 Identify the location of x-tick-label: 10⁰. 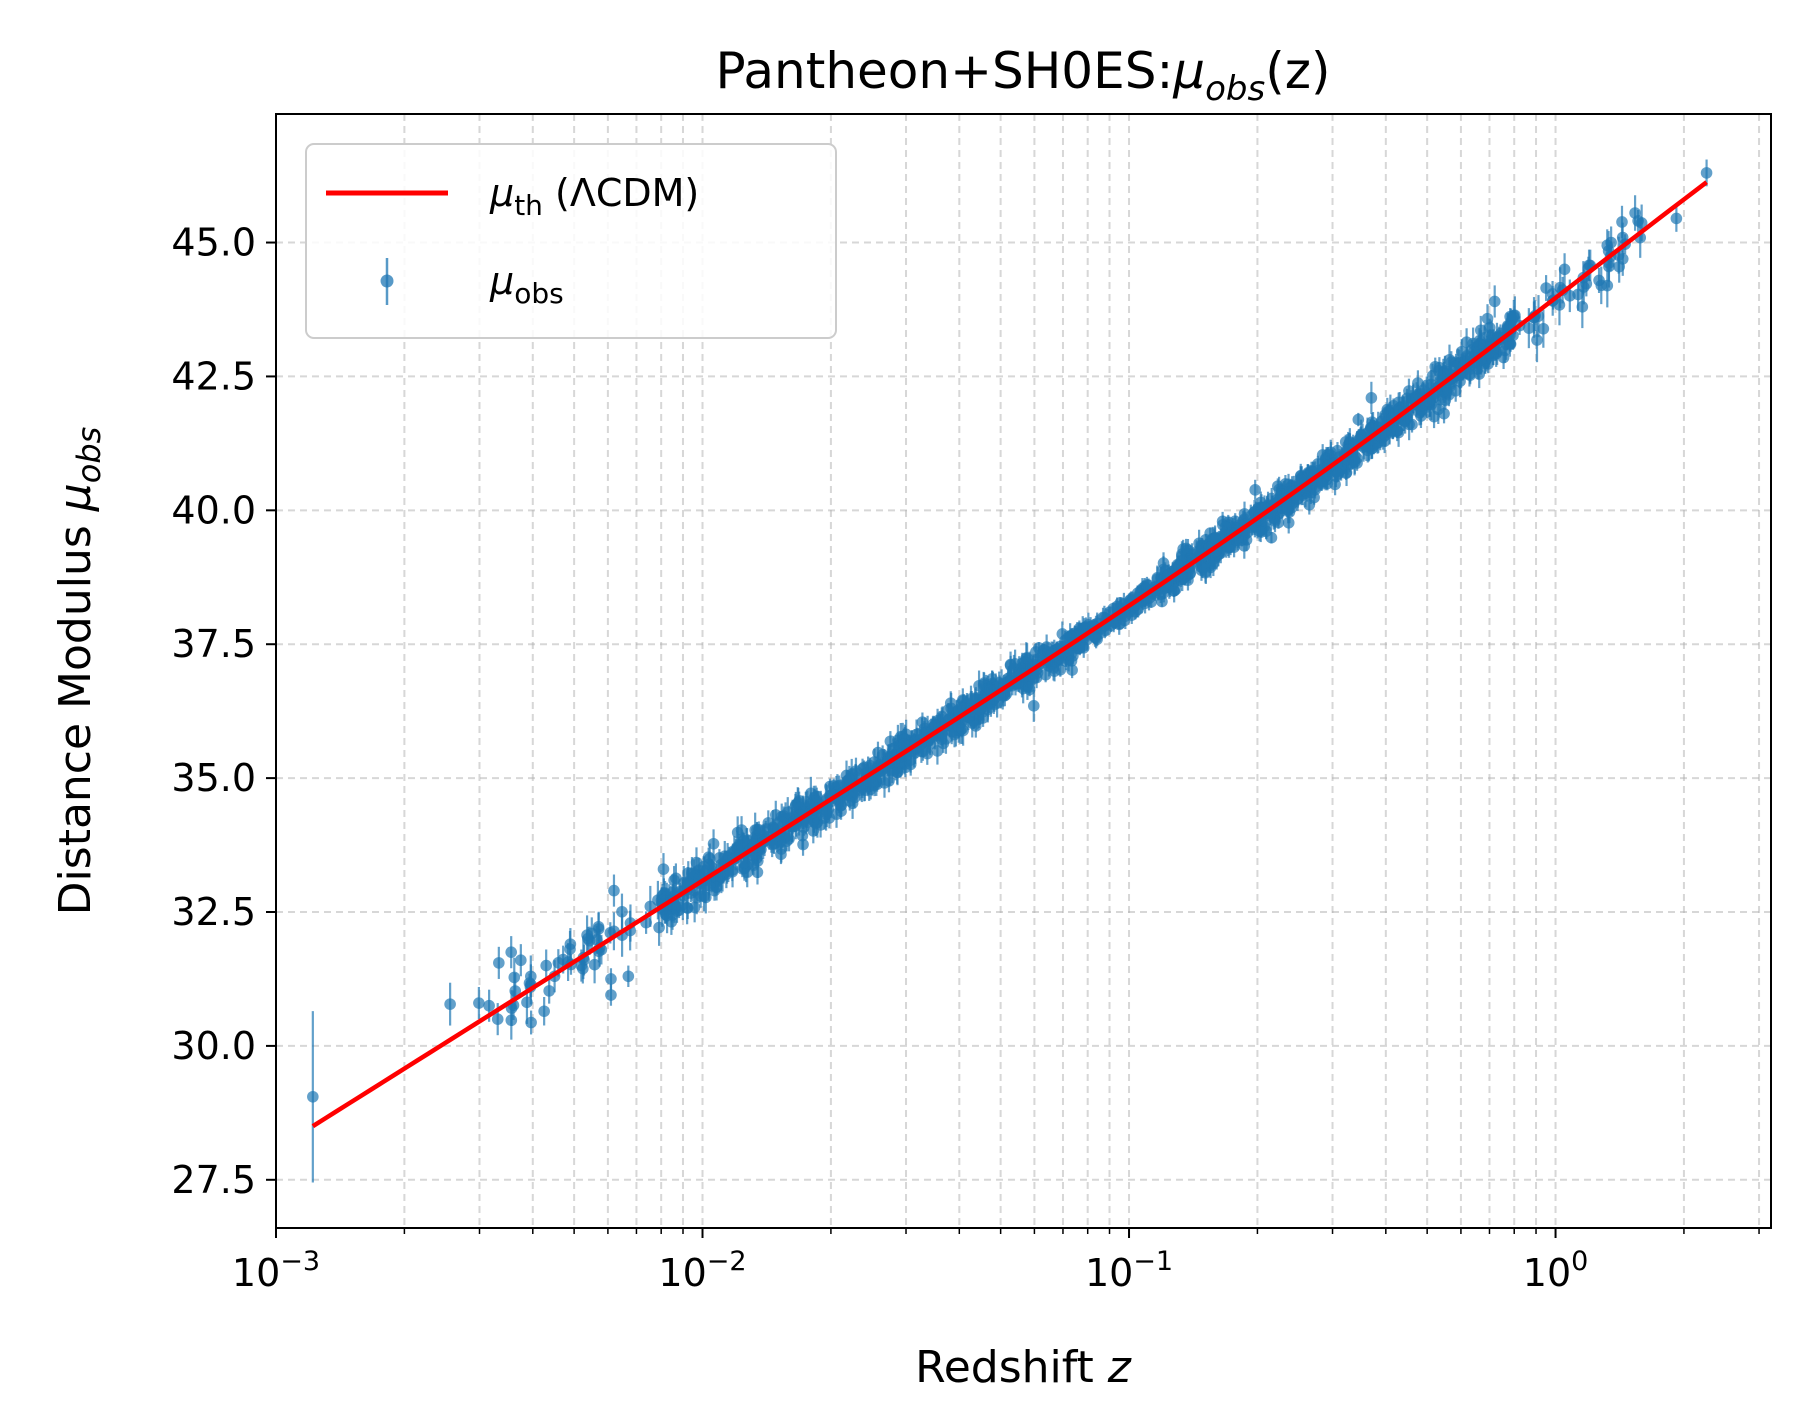
(1556, 1270).